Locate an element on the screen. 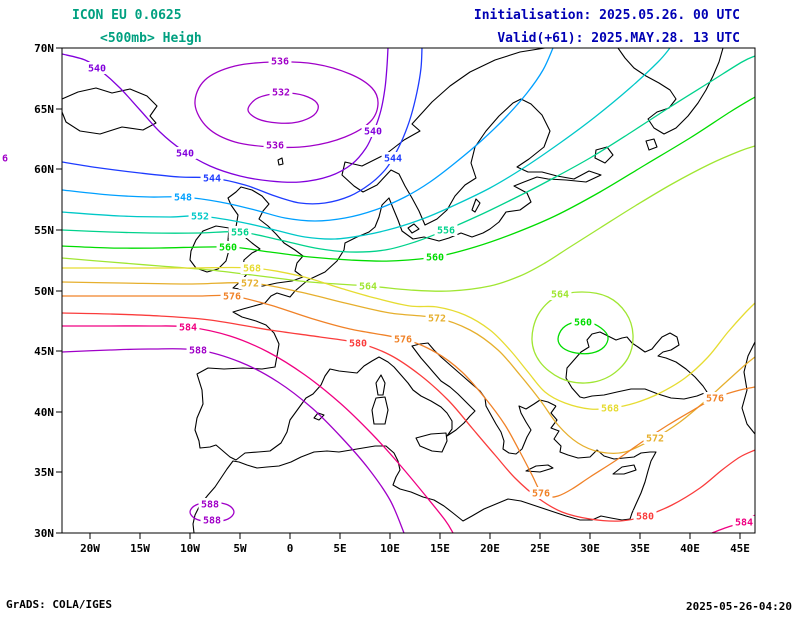 This screenshot has width=800, height=618. coastline-shetland is located at coordinates (280, 161).